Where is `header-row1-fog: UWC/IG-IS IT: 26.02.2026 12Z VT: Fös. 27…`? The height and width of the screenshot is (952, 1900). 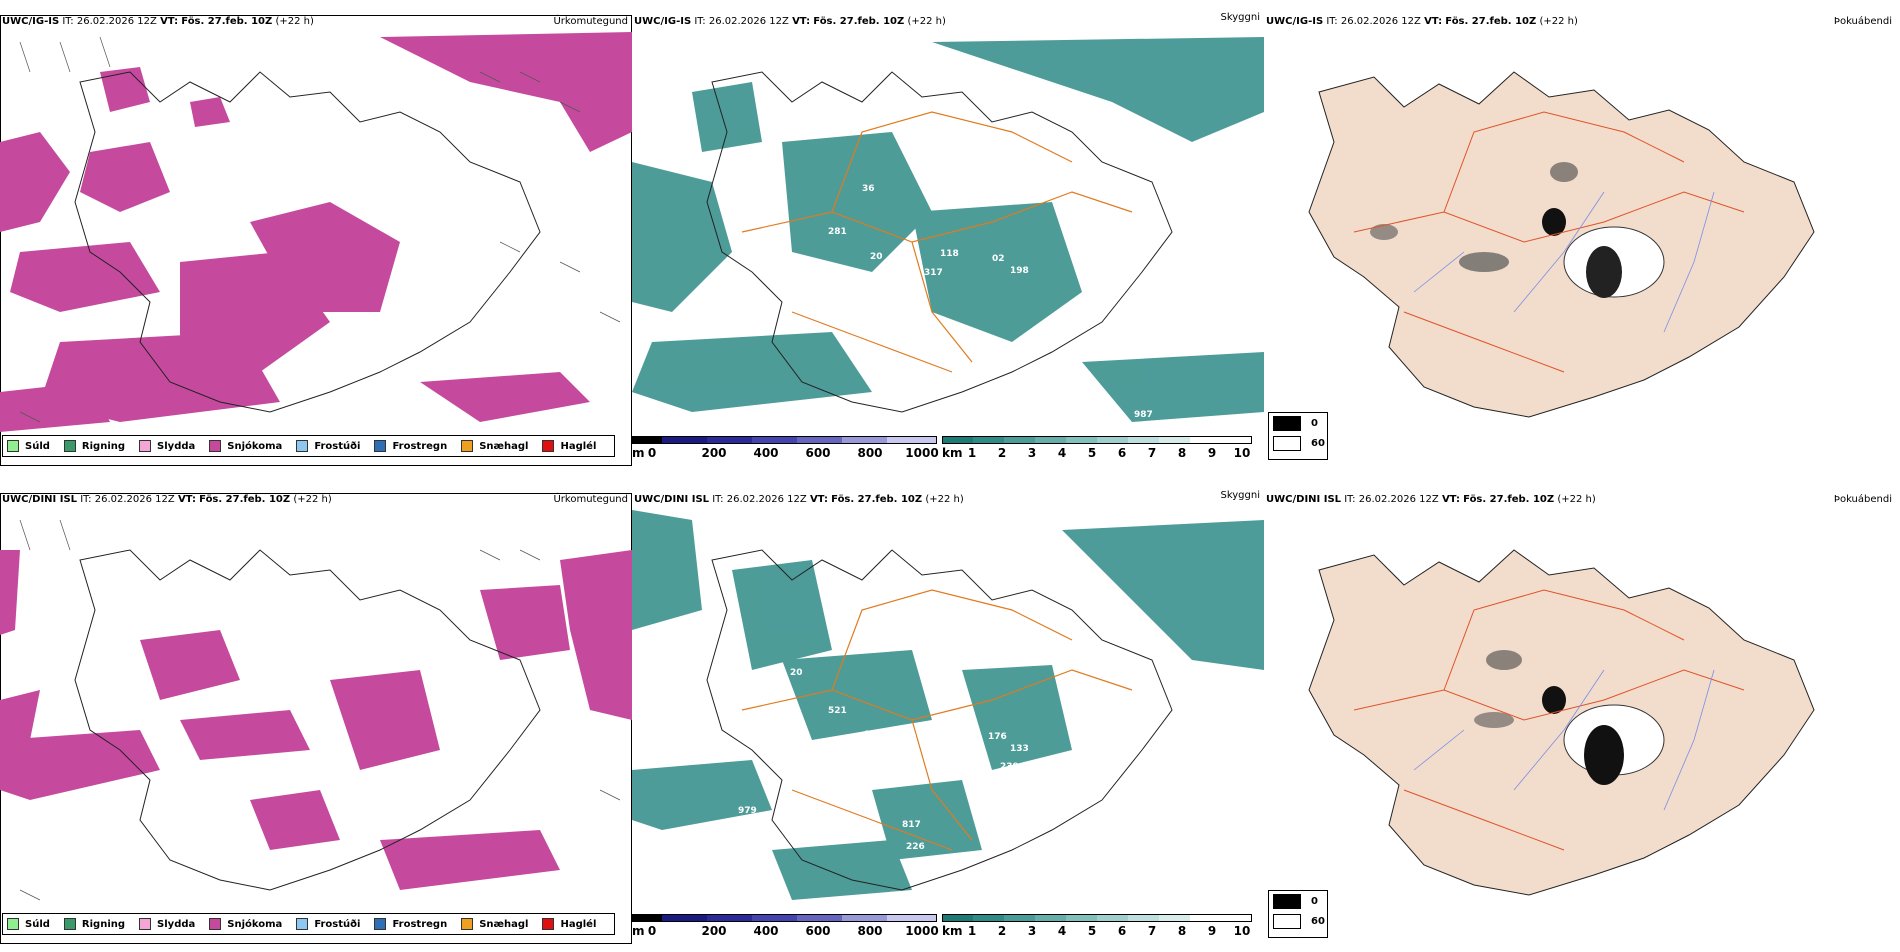
header-row1-fog: UWC/IG-IS IT: 26.02.2026 12Z VT: Fös. 27… is located at coordinates (1422, 21).